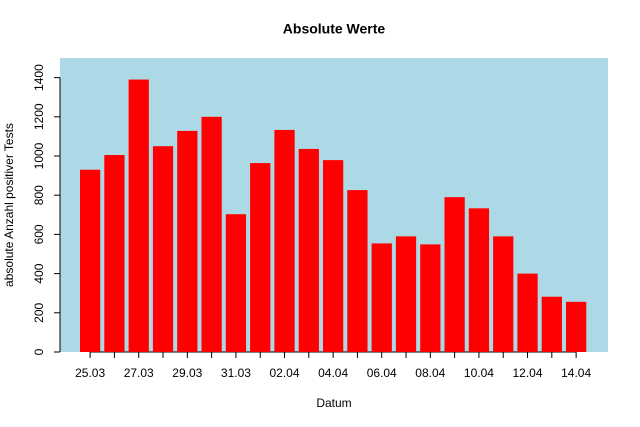 The width and height of the screenshot is (640, 427). Describe the element at coordinates (39, 116) in the screenshot. I see `y-tick-label: 1200` at that location.